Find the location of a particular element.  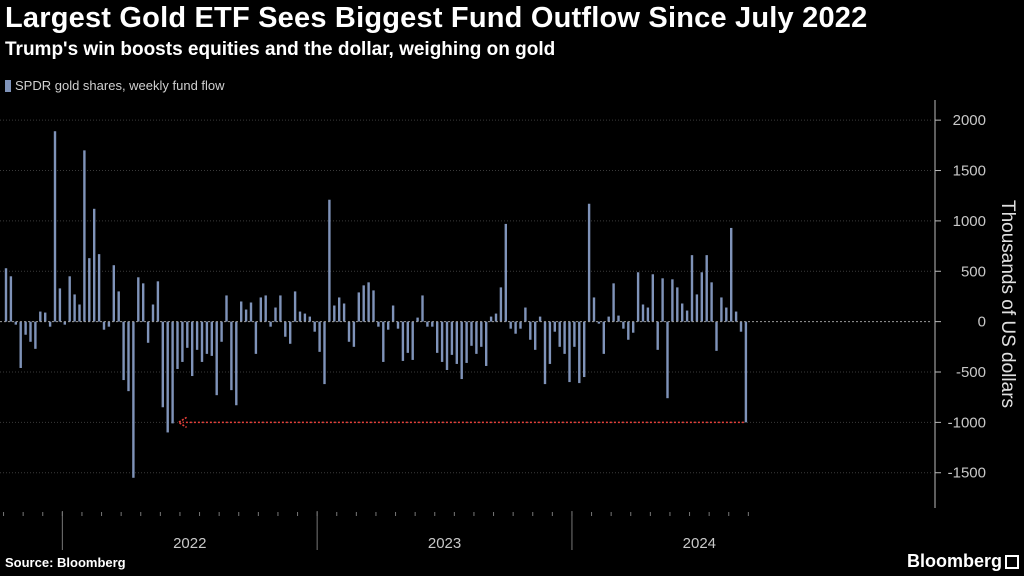

y-tick-label: 500 is located at coordinates (973, 271).